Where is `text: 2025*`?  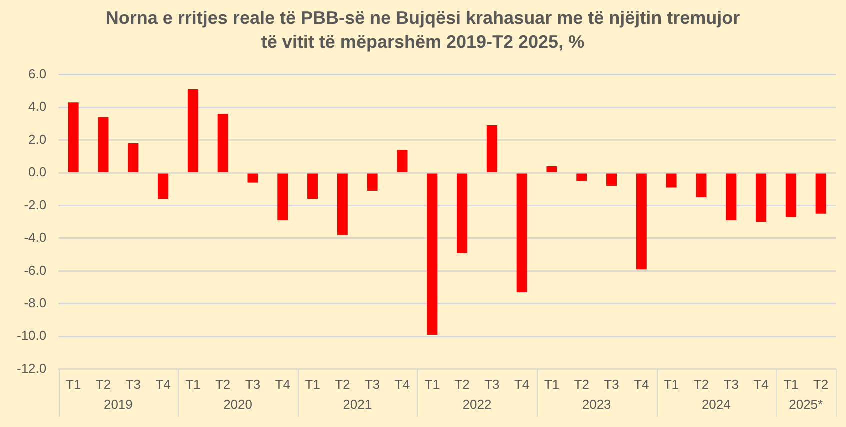
text: 2025* is located at coordinates (806, 404).